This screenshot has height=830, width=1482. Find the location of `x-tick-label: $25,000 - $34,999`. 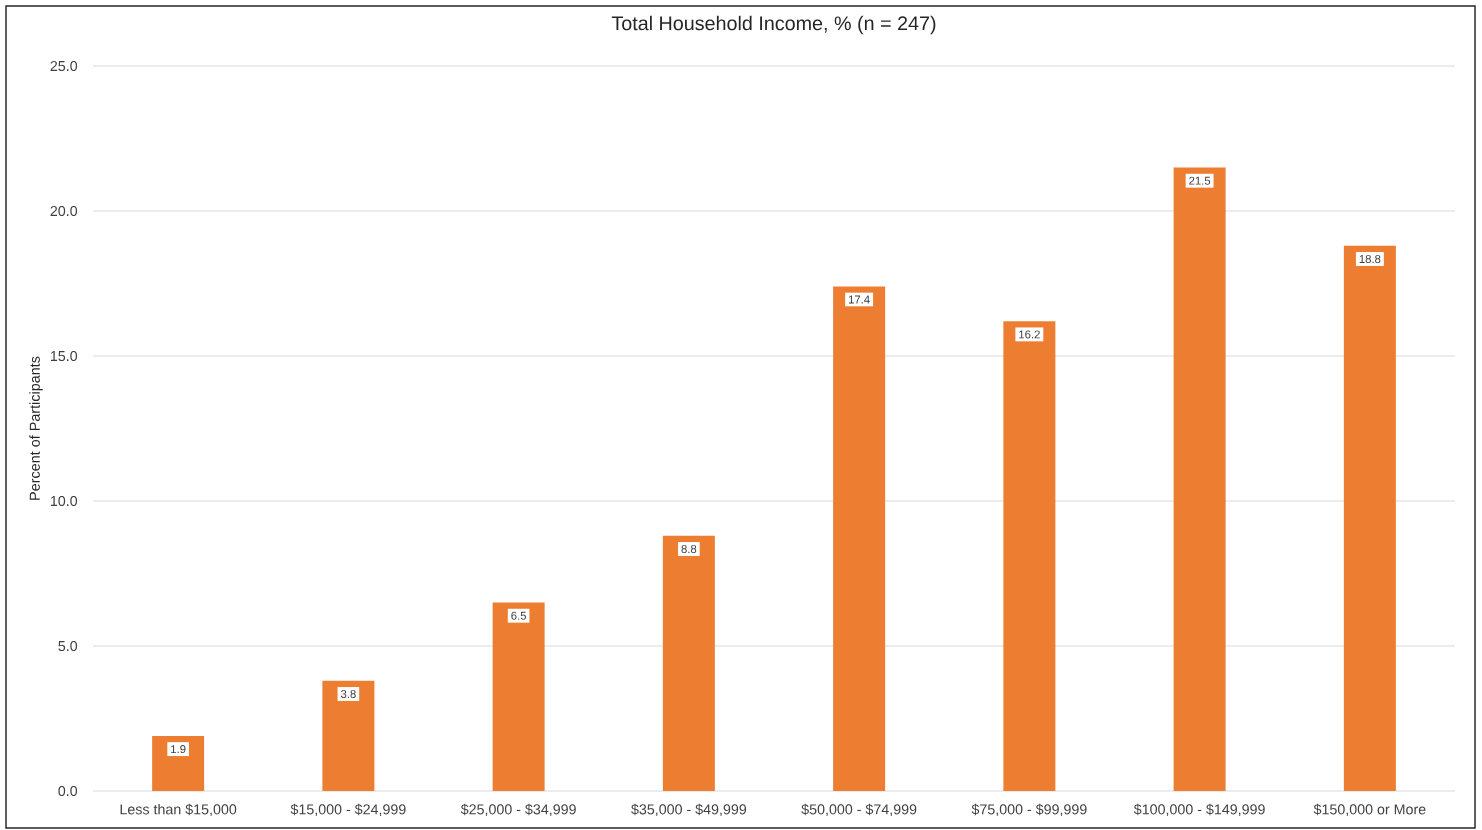

x-tick-label: $25,000 - $34,999 is located at coordinates (518, 810).